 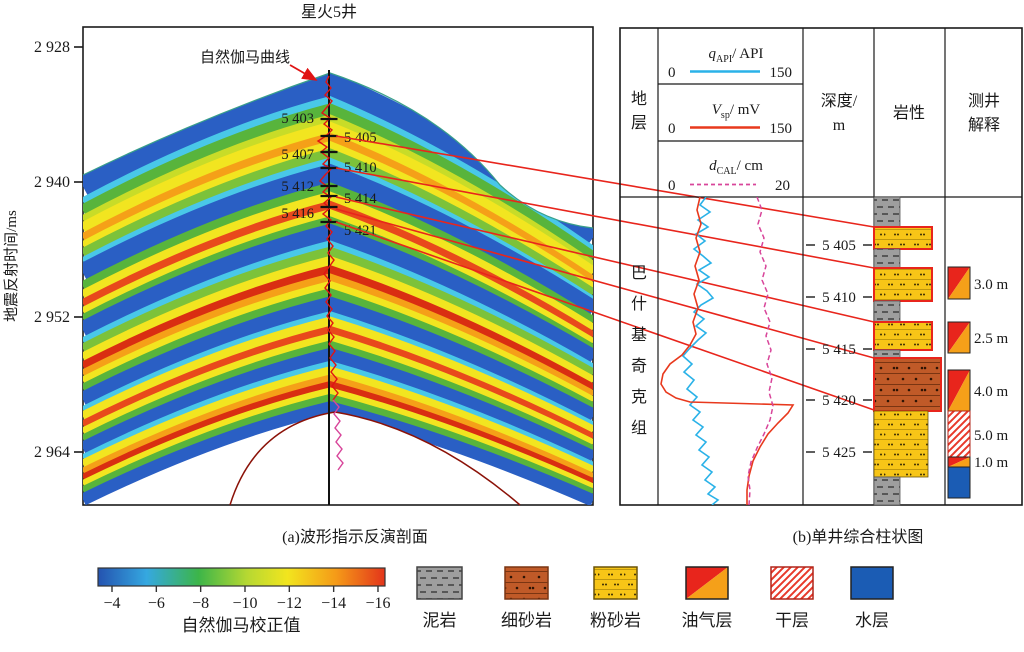 What do you see at coordinates (901, 444) in the screenshot?
I see `lith-siltstone` at bounding box center [901, 444].